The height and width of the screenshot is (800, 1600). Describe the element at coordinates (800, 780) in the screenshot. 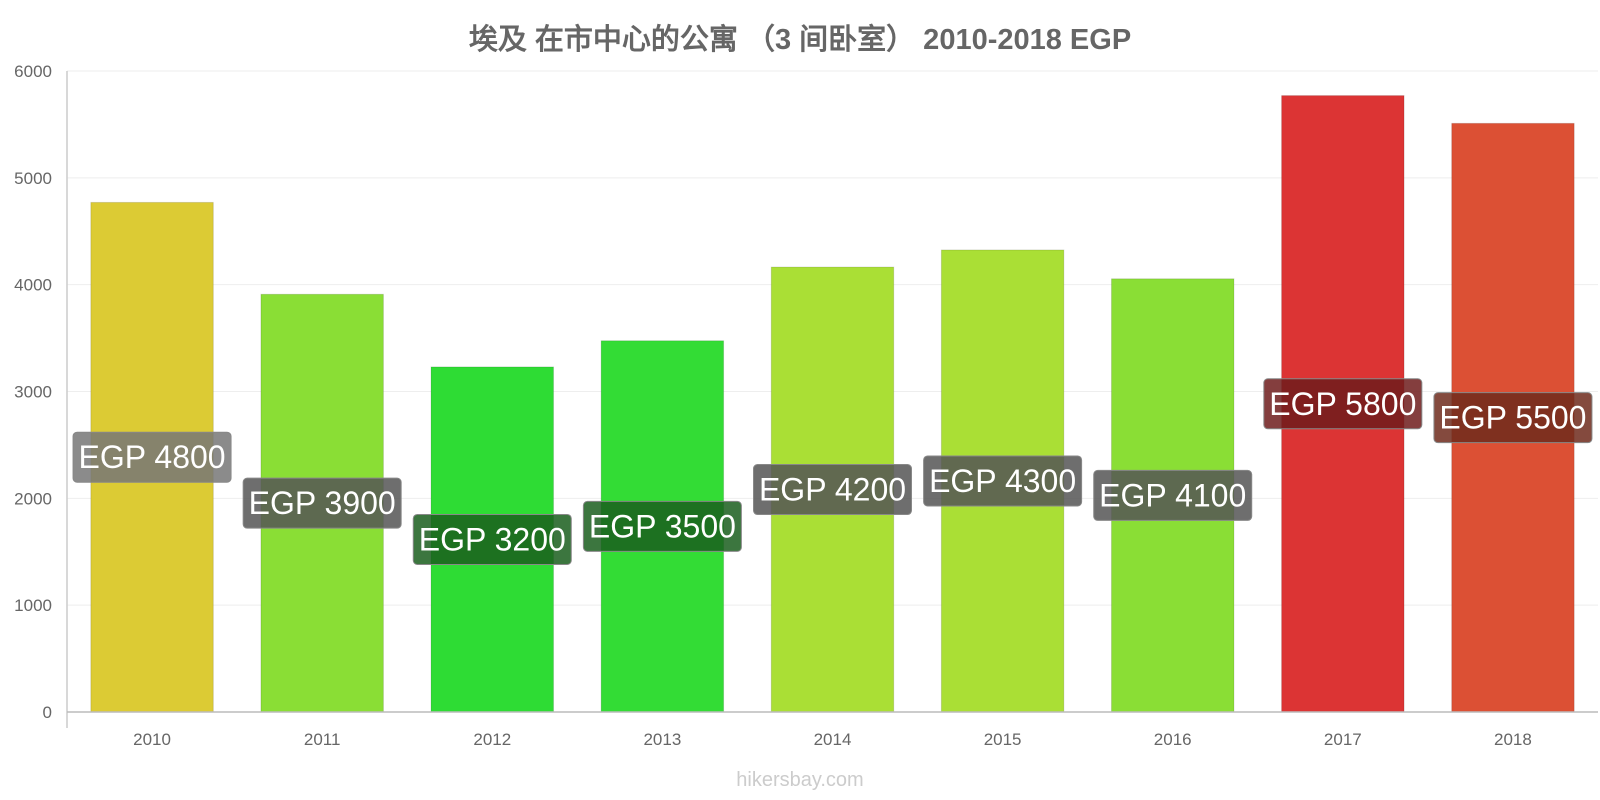

I see `watermark: hikersbay.com` at that location.